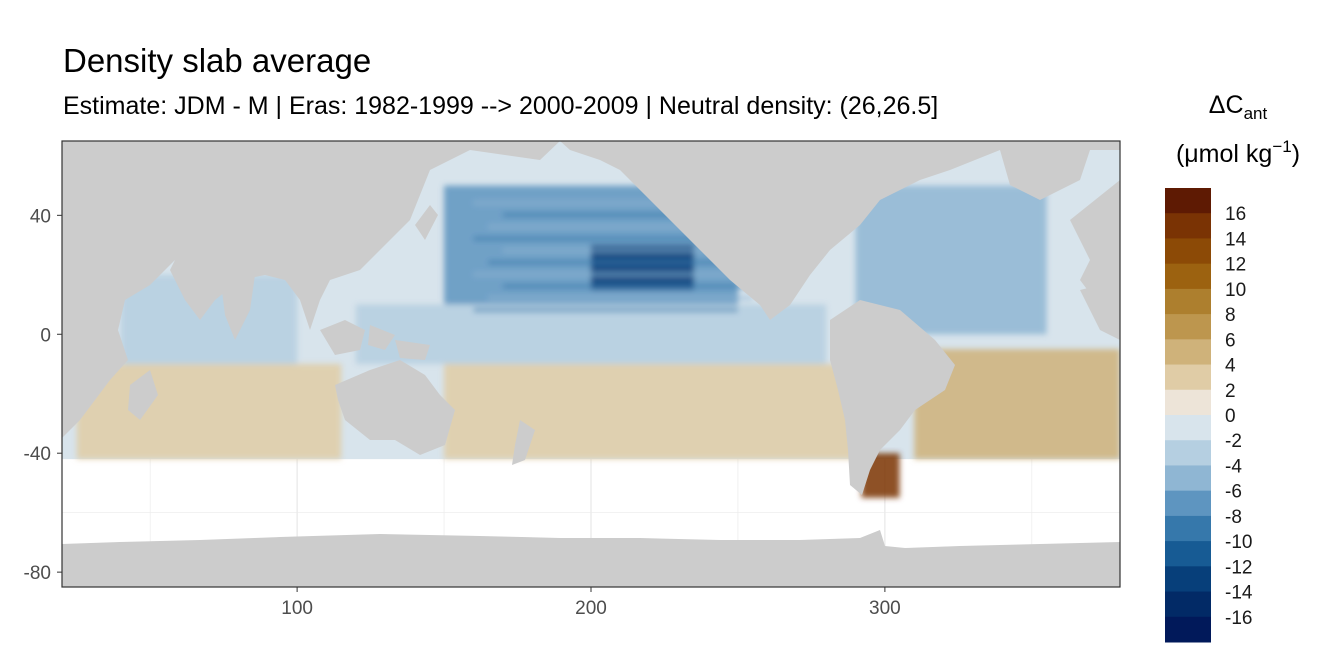 This screenshot has width=1344, height=672. I want to click on legend-label: -14, so click(1239, 593).